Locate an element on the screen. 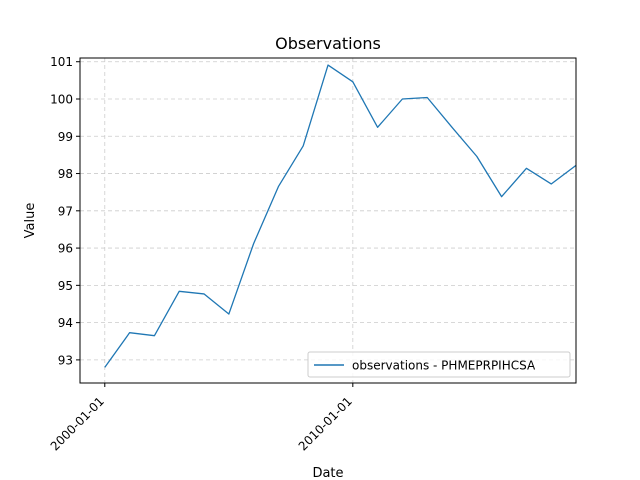  legend-box is located at coordinates (439, 364).